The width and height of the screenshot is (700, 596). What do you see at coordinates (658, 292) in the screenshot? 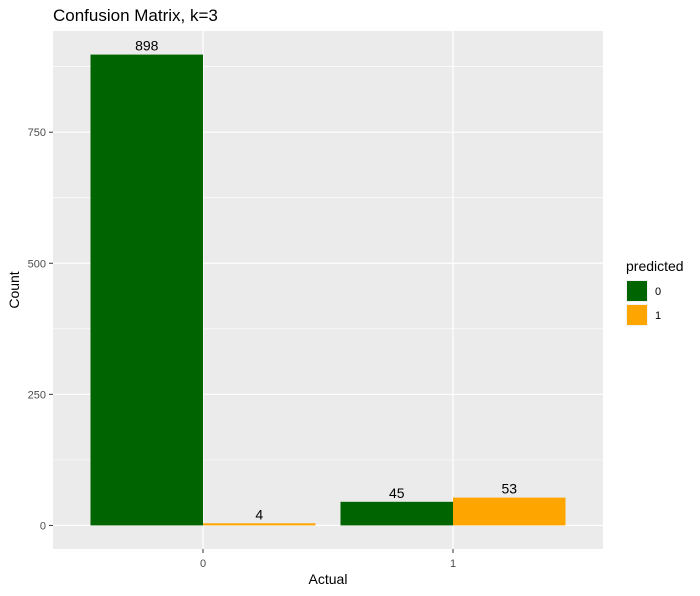
I see `legend-label: 0` at bounding box center [658, 292].